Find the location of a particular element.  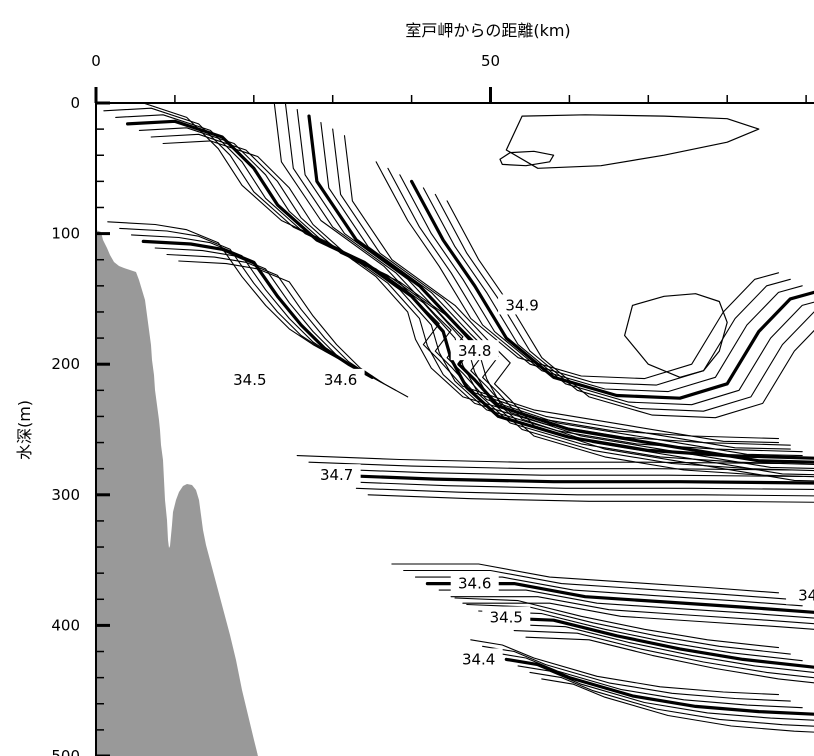

y-tick-label: 400 is located at coordinates (65, 625).